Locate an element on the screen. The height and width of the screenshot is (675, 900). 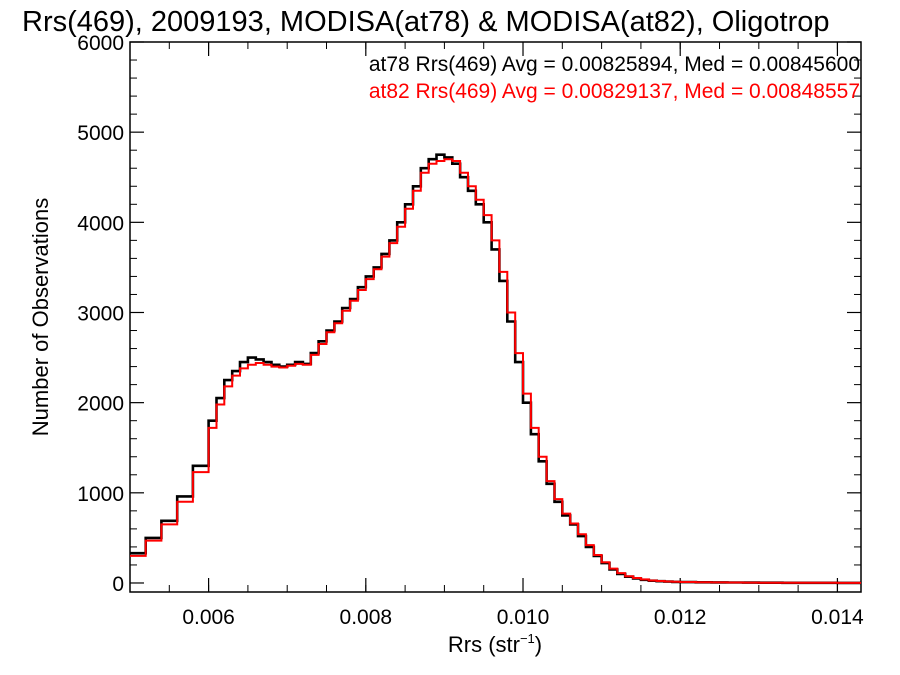
x-axis-label-close: ) is located at coordinates (538, 644).